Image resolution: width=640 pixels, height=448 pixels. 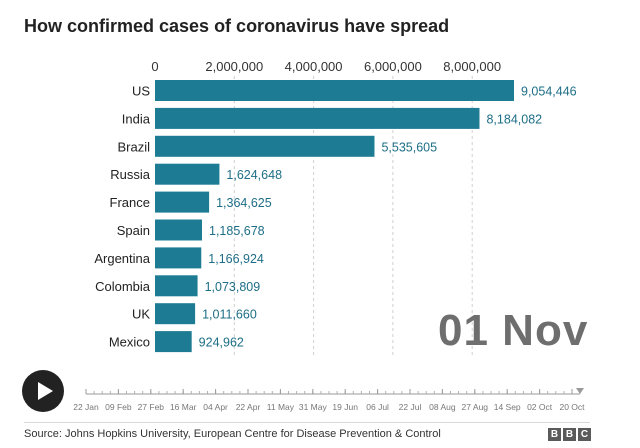 I want to click on timeline-label: 16 Mar, so click(x=183, y=407).